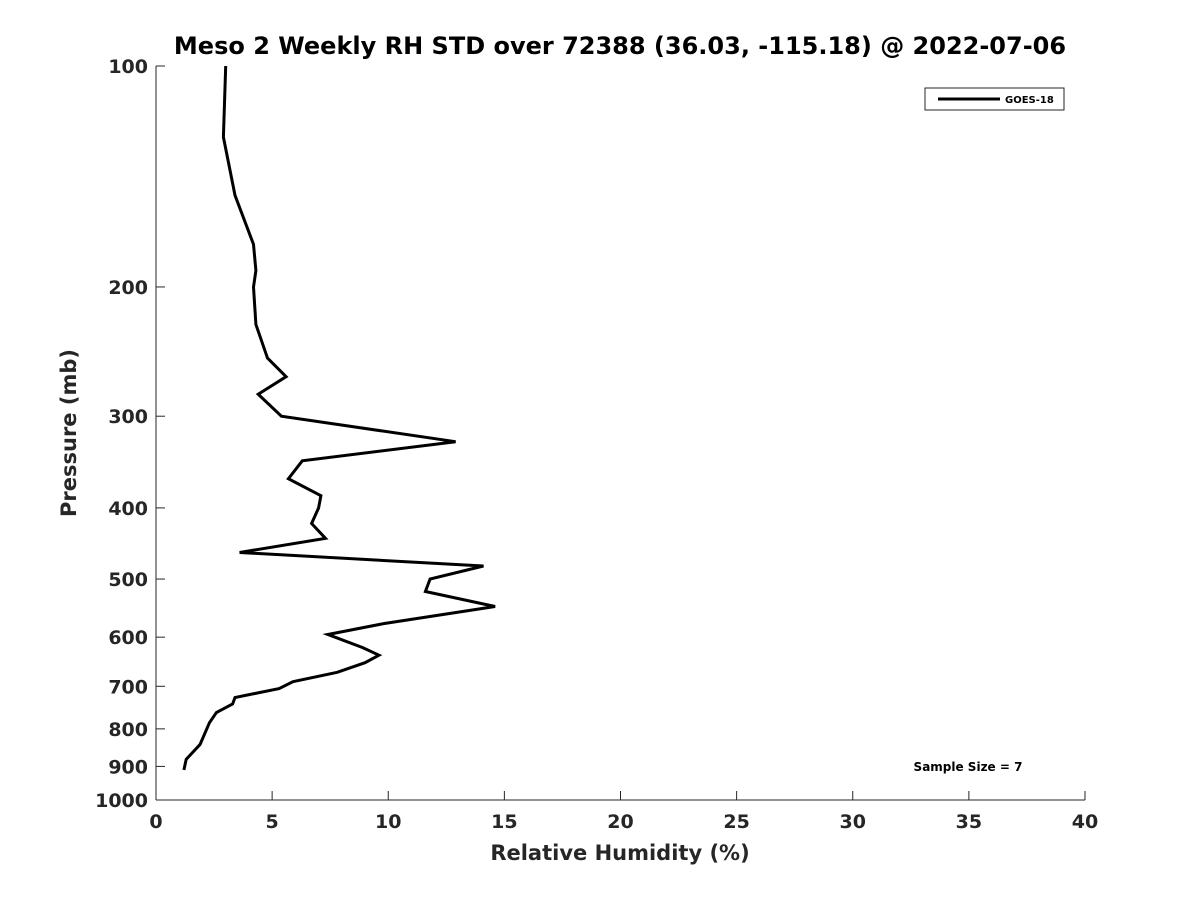  Describe the element at coordinates (619, 853) in the screenshot. I see `x-axis-label: Relative Humidity (%)` at that location.